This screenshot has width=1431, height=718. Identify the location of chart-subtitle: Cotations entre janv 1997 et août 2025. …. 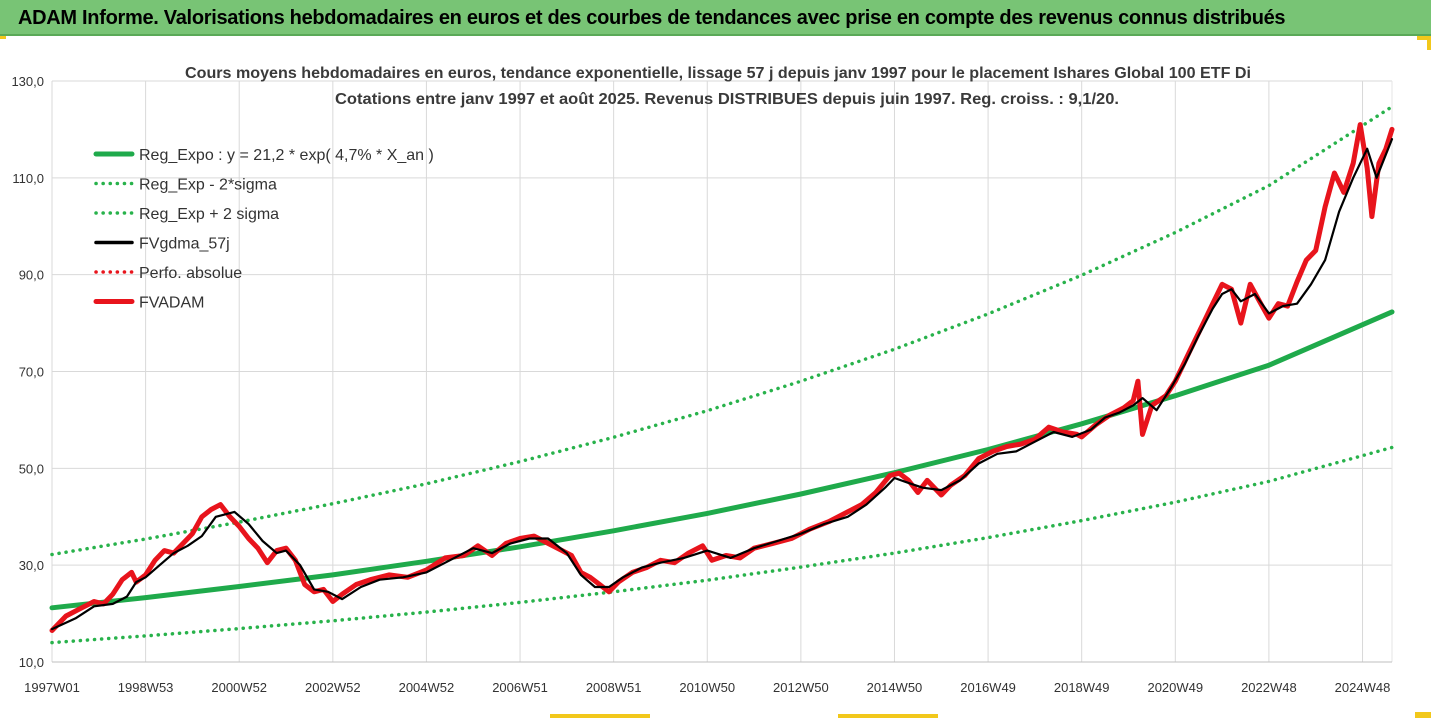
(727, 99).